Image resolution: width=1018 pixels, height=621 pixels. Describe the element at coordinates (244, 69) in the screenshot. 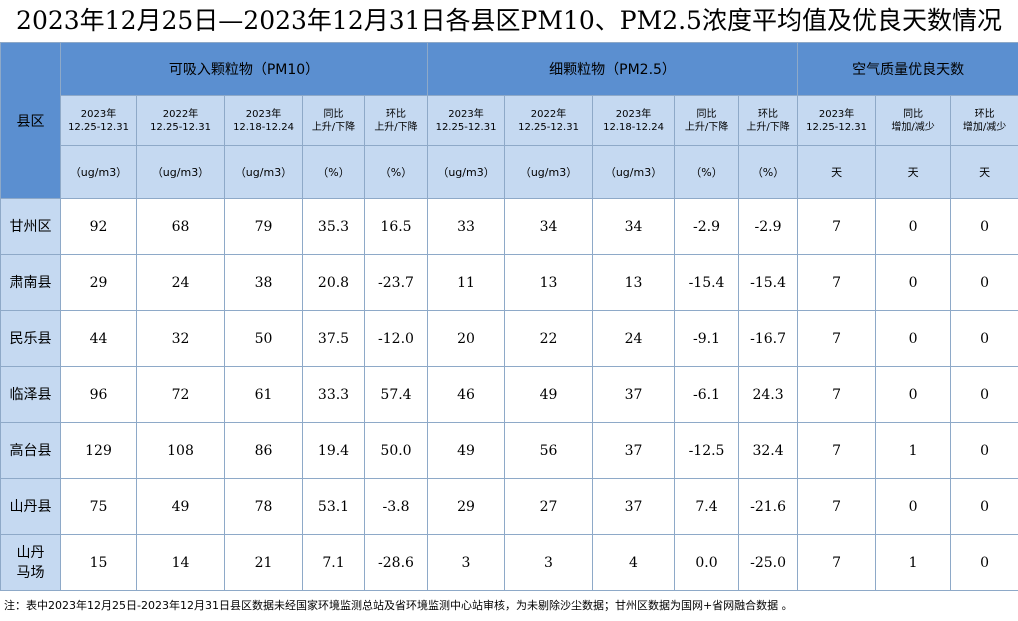

I see `group-header: 可吸入颗粒物（PM10）` at that location.